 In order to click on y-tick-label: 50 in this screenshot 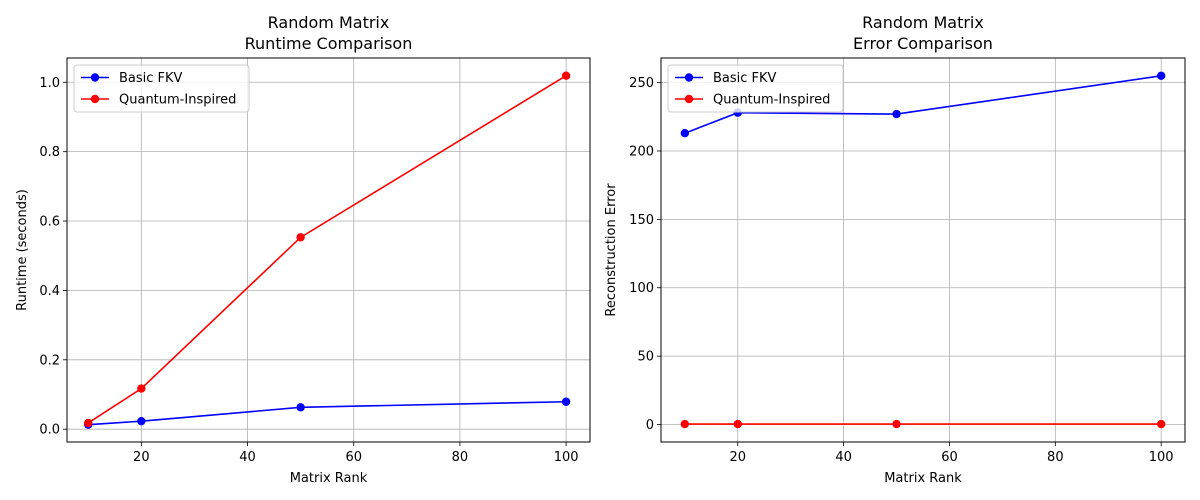, I will do `click(645, 357)`.